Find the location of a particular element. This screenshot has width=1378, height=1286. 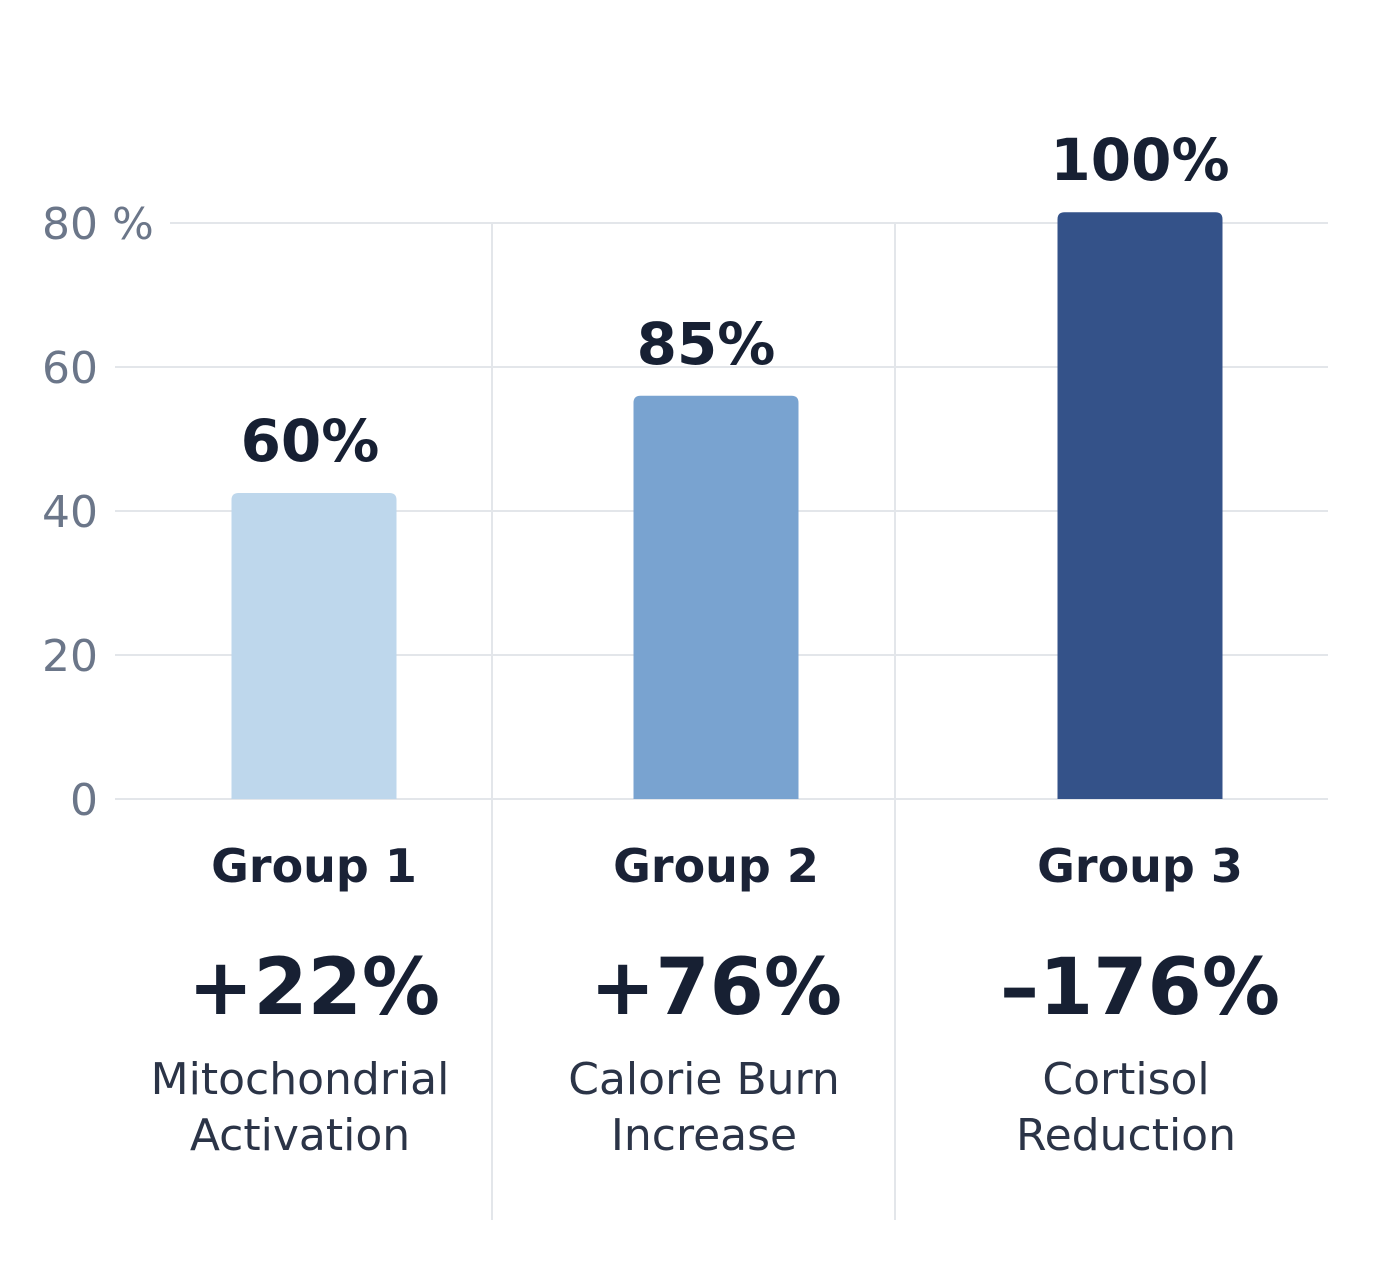

stat-description-line-2: Increase is located at coordinates (704, 1135).